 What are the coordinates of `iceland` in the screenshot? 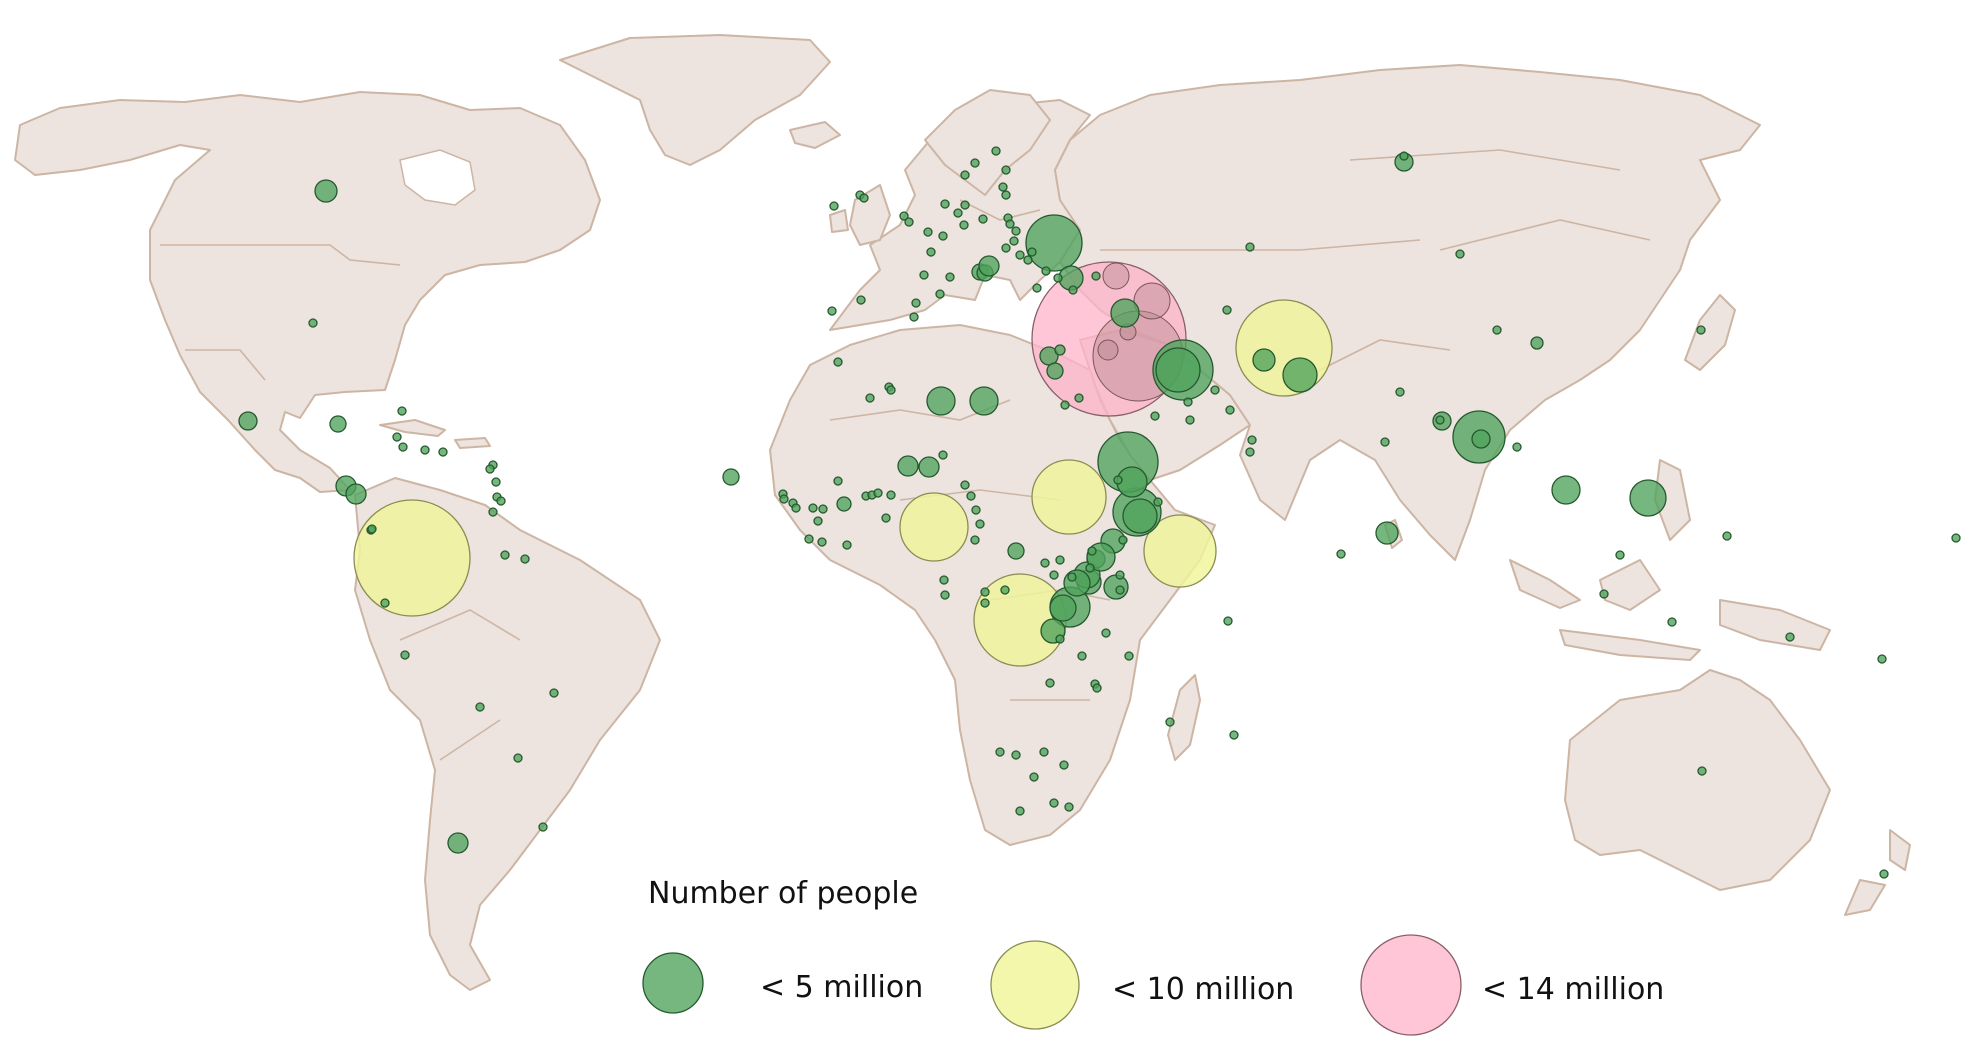 It's located at (815, 135).